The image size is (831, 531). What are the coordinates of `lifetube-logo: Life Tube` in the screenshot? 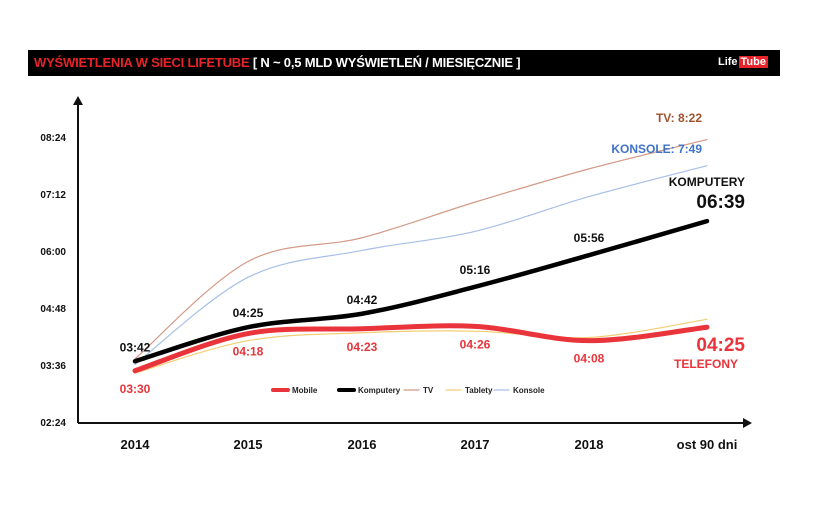 It's located at (743, 62).